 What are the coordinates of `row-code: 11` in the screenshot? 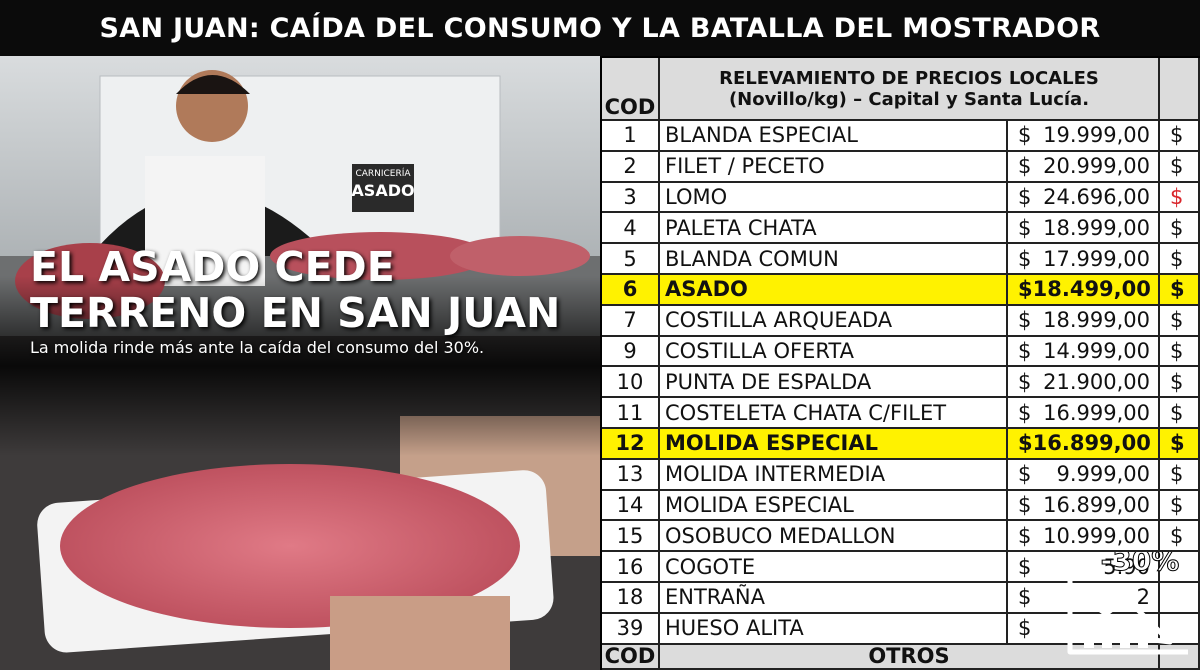 It's located at (631, 413).